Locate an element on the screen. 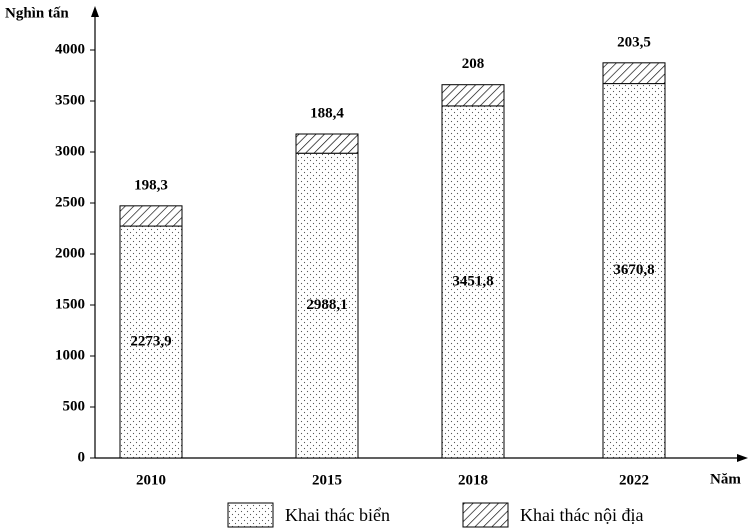 This screenshot has height=529, width=749. data-label: 2273,9 is located at coordinates (150, 341).